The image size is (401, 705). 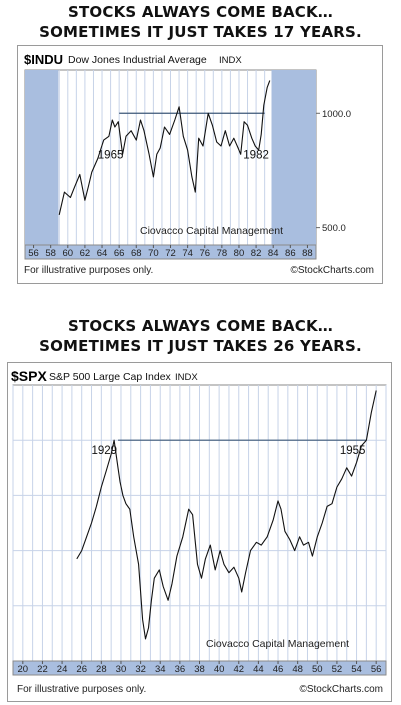 What do you see at coordinates (336, 114) in the screenshot?
I see `y-tick-label: 1000.0` at bounding box center [336, 114].